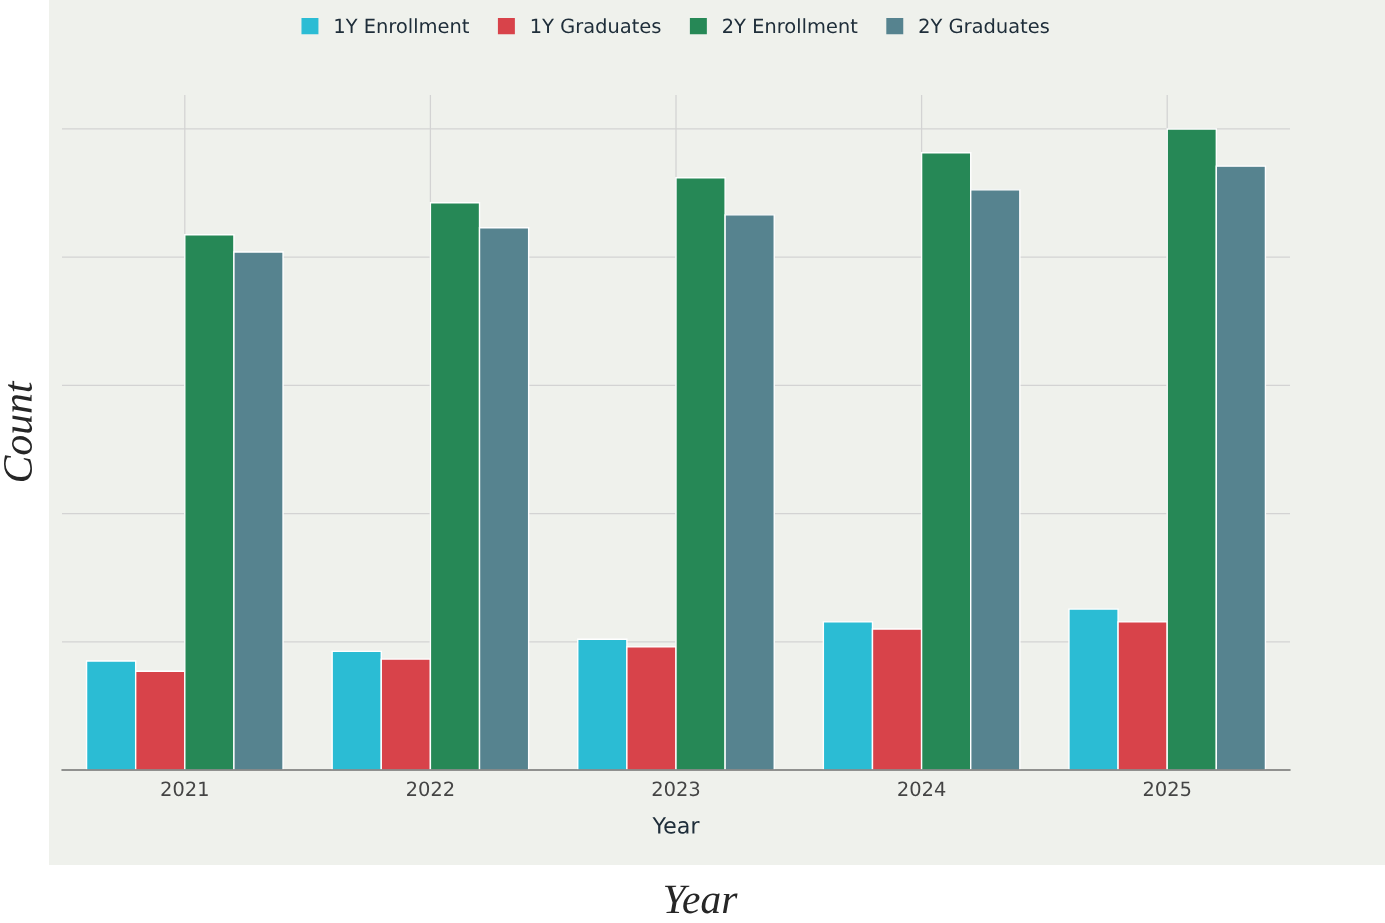  What do you see at coordinates (184, 789) in the screenshot?
I see `x-tick-label: 2021` at bounding box center [184, 789].